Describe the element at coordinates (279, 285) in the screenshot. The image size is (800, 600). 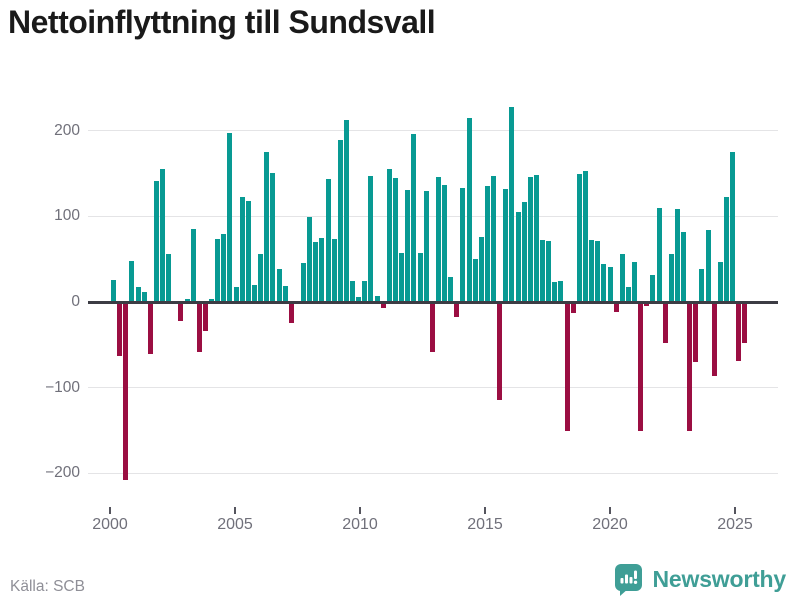
I see `bar-2006Q4` at that location.